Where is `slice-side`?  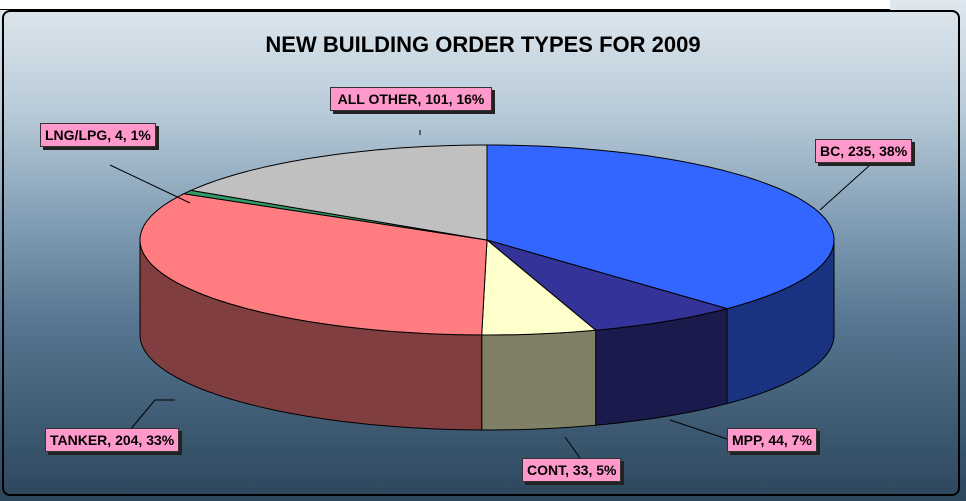 slice-side is located at coordinates (539, 380).